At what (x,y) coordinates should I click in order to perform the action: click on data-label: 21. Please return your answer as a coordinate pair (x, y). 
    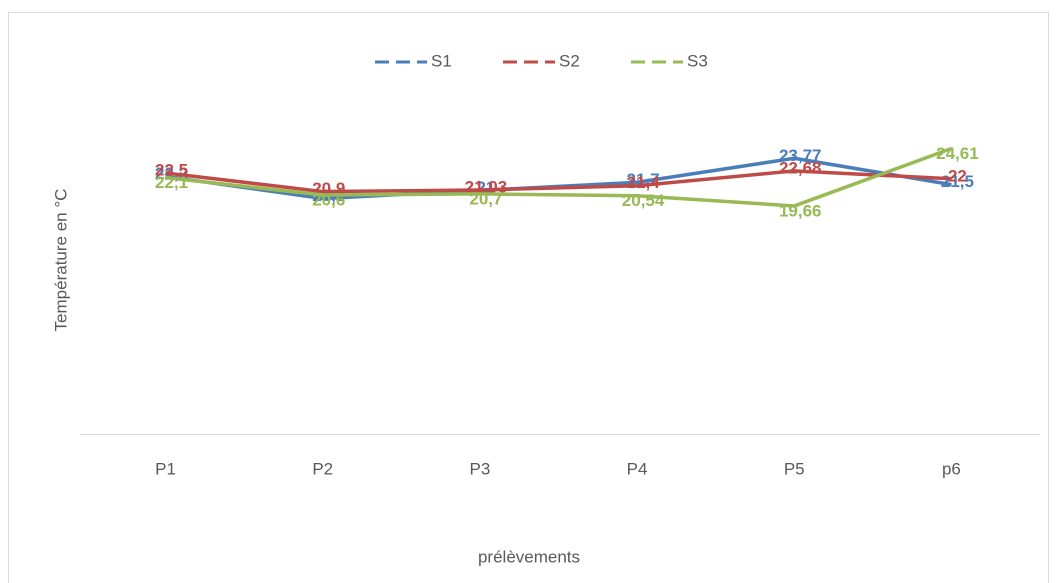
    Looking at the image, I should click on (485, 187).